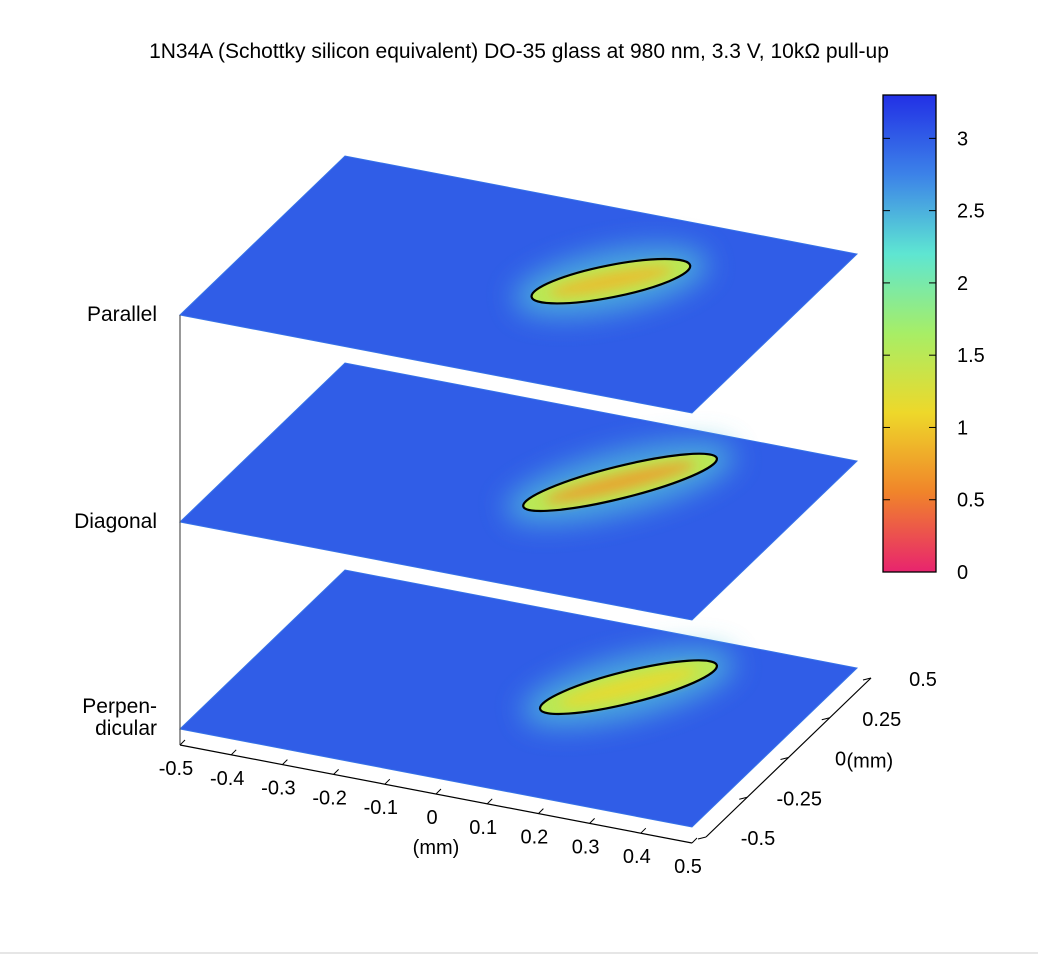 This screenshot has height=954, width=1038. I want to click on x-tick-label: -0.5, so click(176, 769).